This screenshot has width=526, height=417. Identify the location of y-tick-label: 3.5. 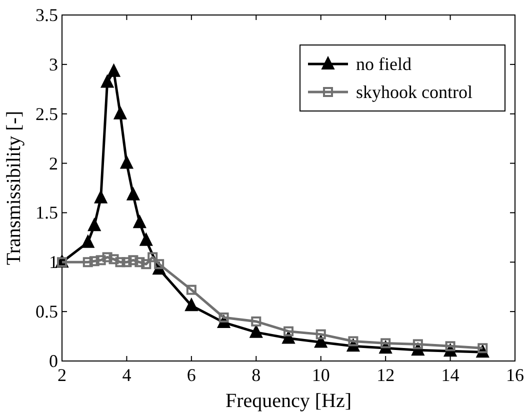
(47, 15).